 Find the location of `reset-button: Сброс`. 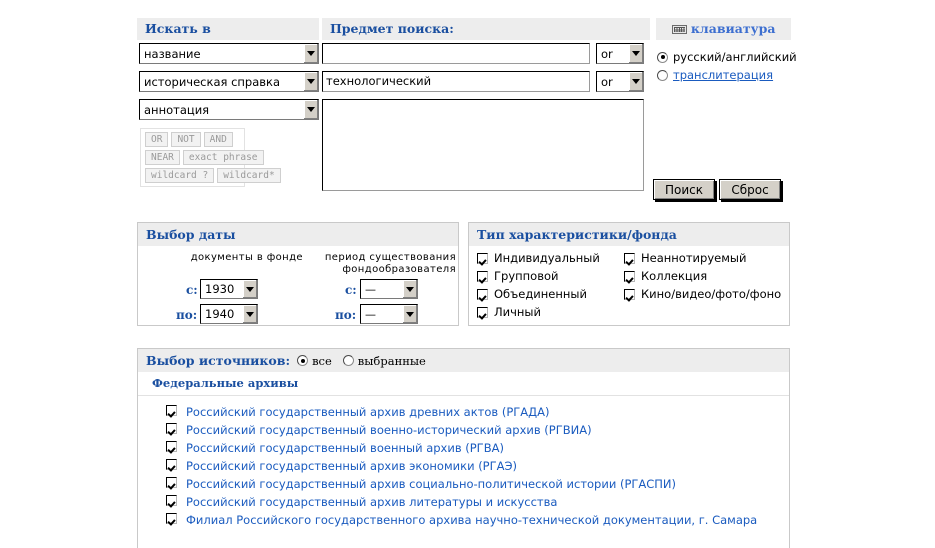

reset-button: Сброс is located at coordinates (750, 189).